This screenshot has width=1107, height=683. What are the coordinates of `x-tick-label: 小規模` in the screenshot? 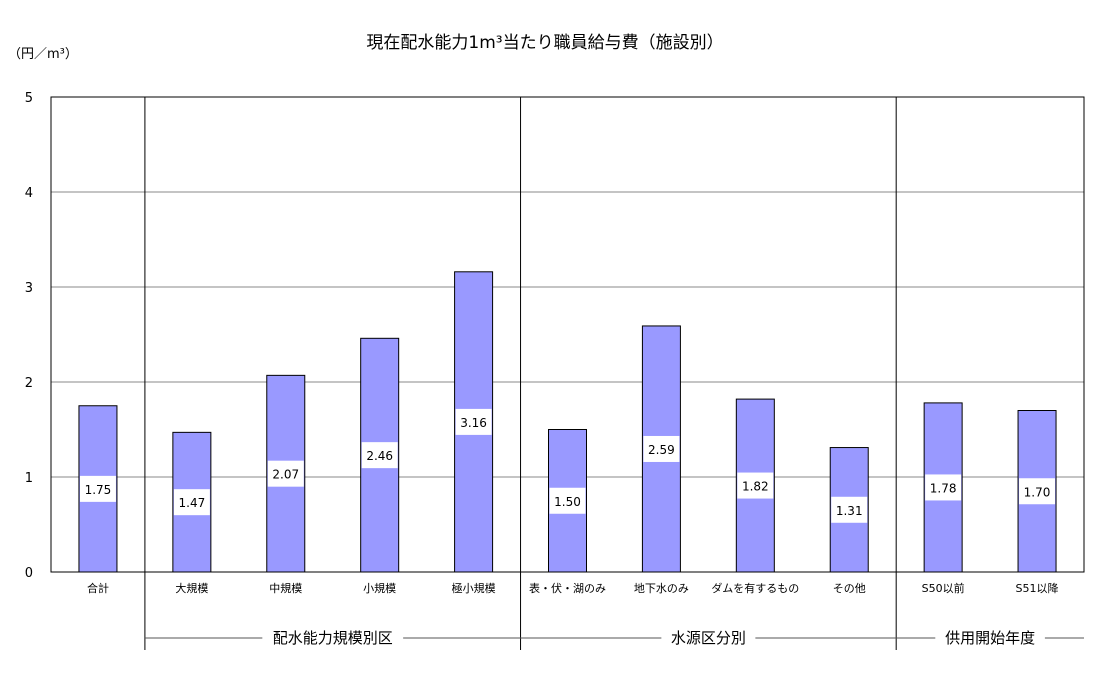 It's located at (379, 588).